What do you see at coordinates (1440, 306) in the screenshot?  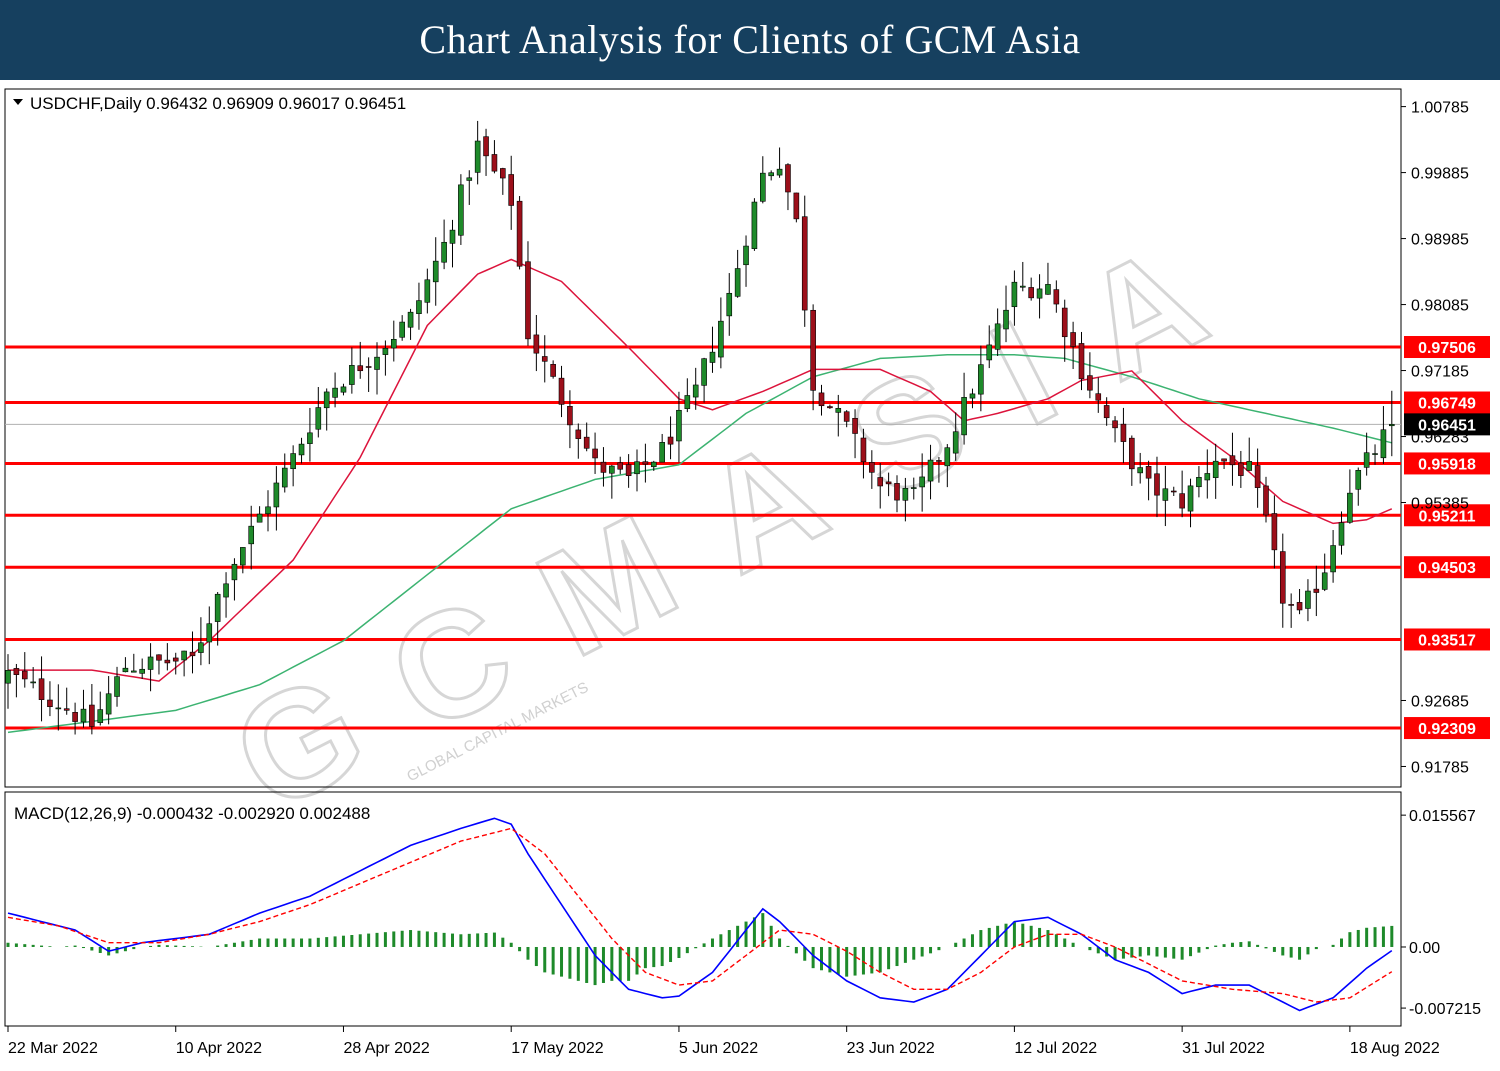 I see `price-tick-label: 0.98085` at bounding box center [1440, 306].